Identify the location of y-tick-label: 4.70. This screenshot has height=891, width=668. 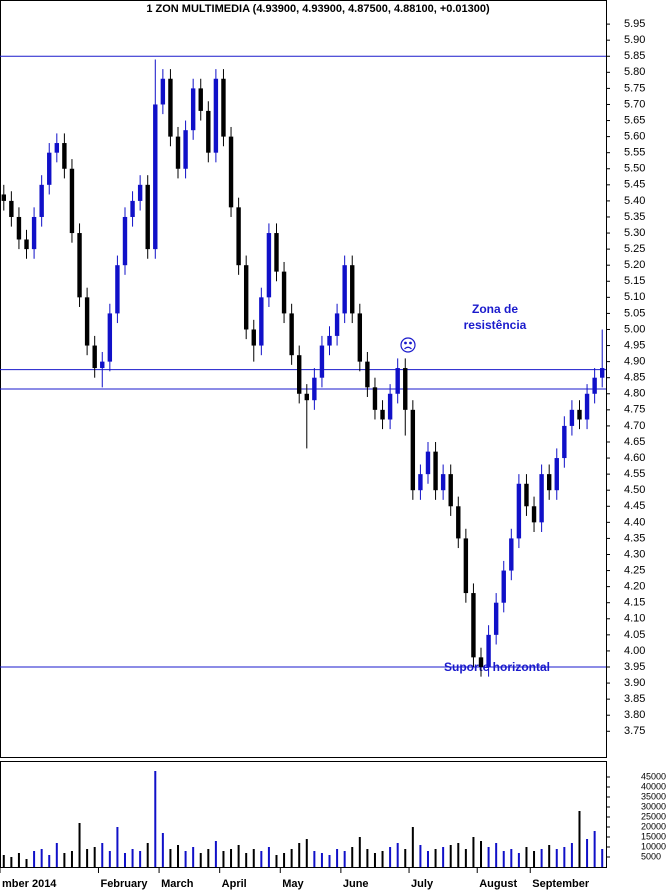
(634, 426).